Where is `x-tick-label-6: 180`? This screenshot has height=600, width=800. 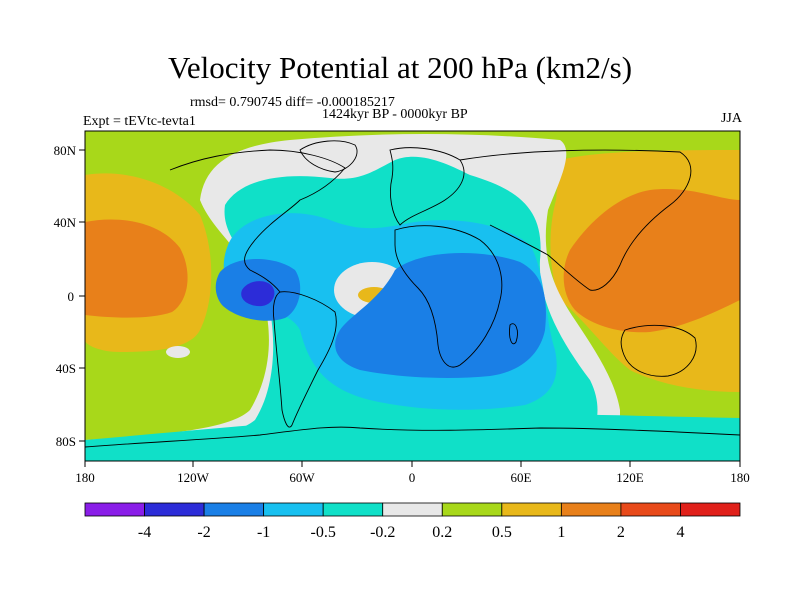 x-tick-label-6: 180 is located at coordinates (740, 477).